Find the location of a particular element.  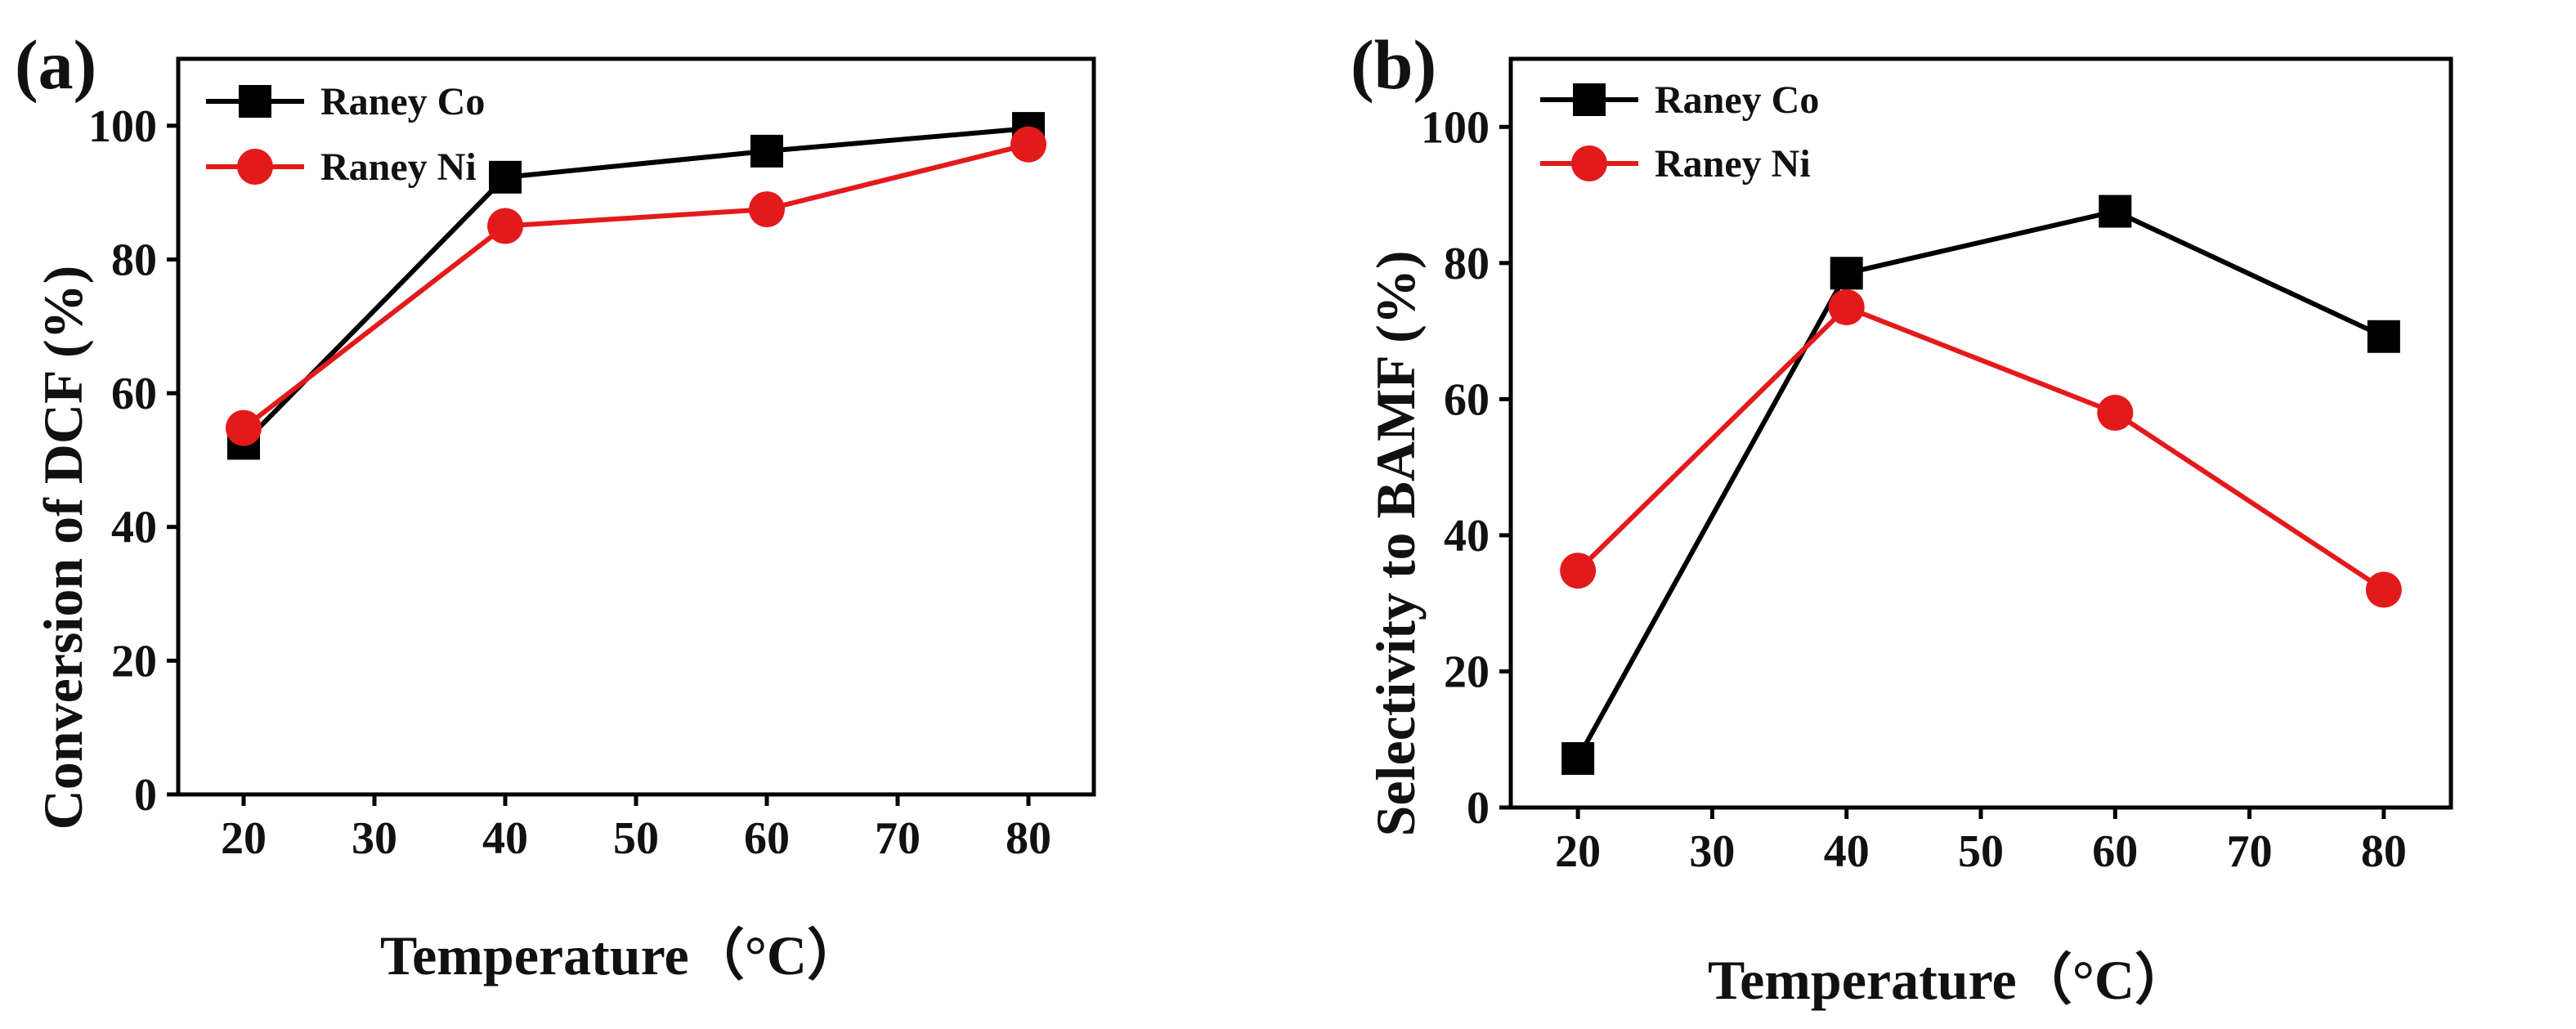

y-tick-label-b: 80 is located at coordinates (1467, 264).